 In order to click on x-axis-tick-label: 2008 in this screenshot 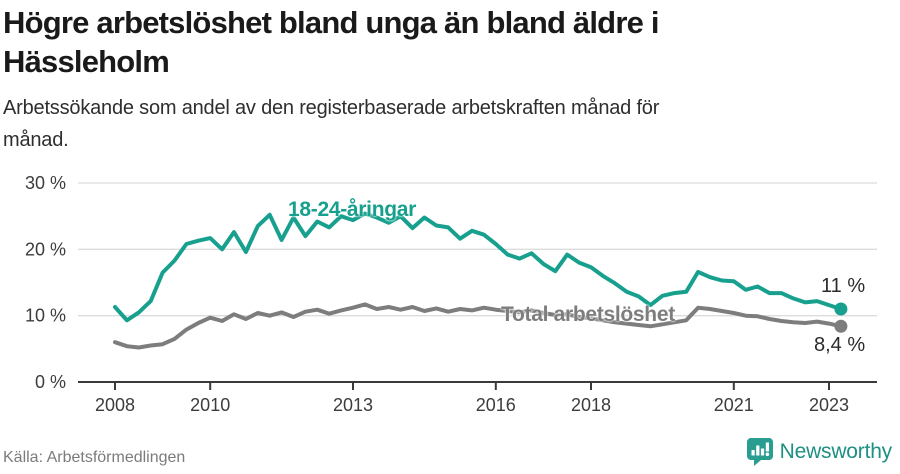, I will do `click(115, 405)`.